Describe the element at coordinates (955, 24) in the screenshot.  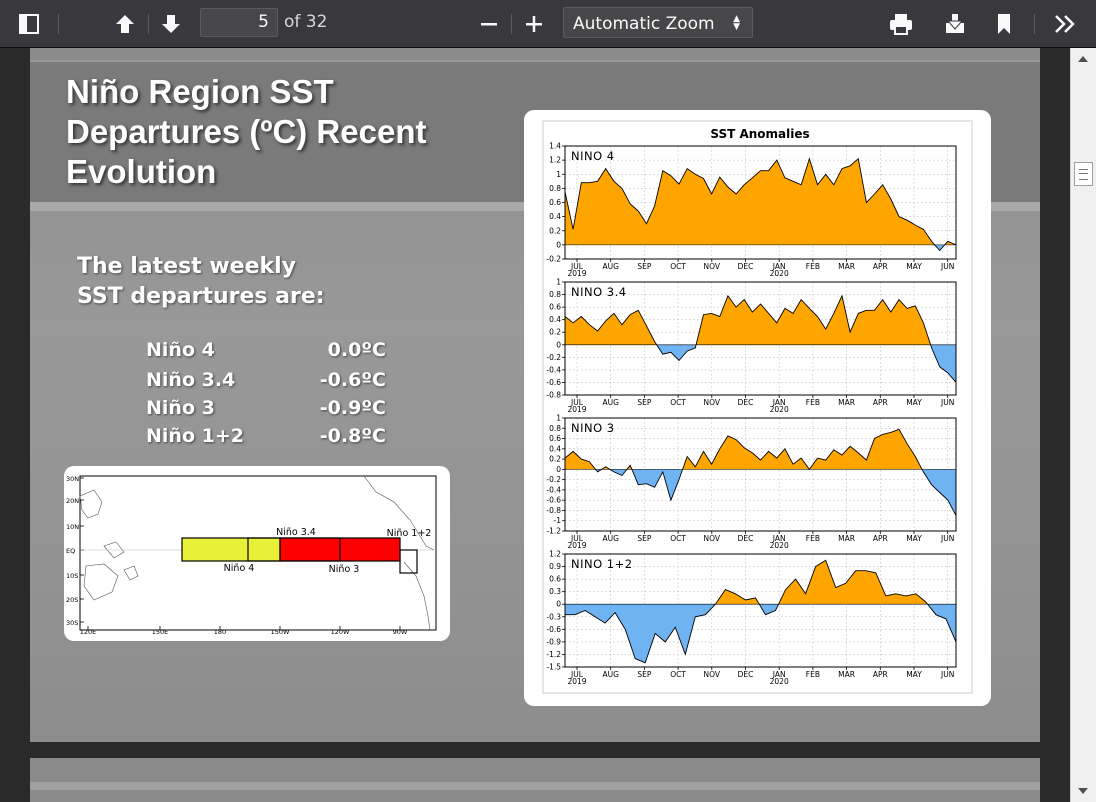
I see `download-button` at that location.